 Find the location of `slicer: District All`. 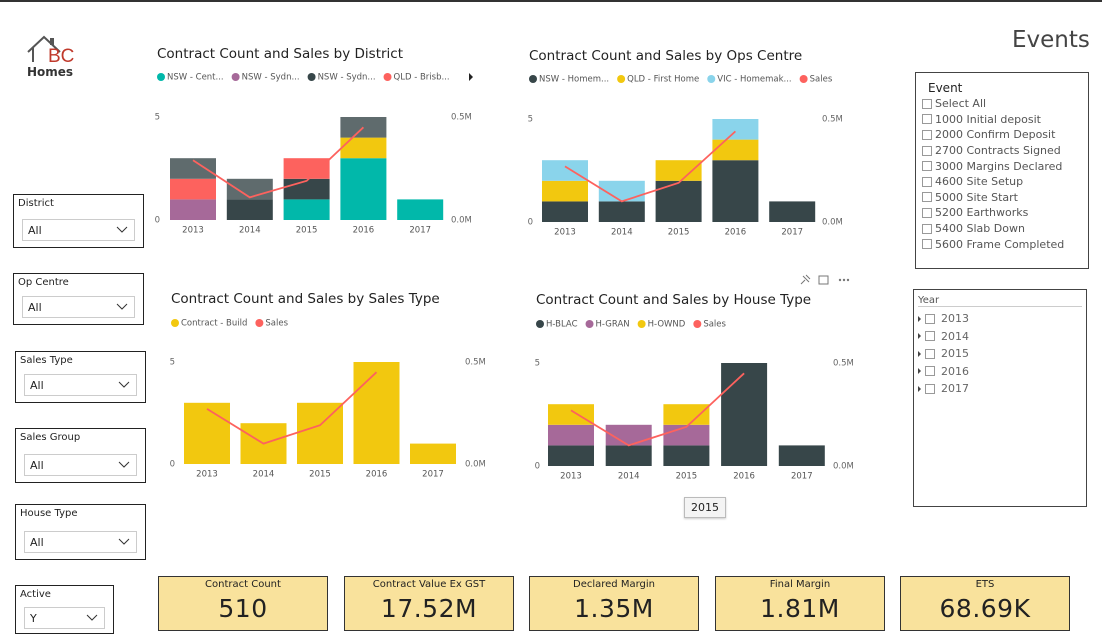

slicer: District All is located at coordinates (78, 221).